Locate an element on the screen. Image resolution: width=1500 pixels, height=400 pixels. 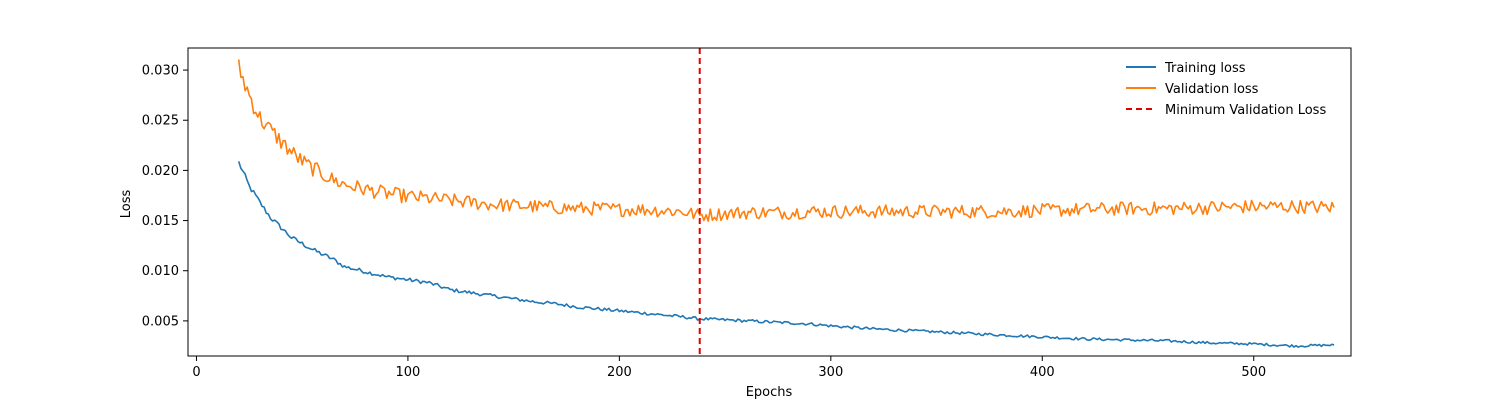
y-tick-label: 0.025 is located at coordinates (160, 121).